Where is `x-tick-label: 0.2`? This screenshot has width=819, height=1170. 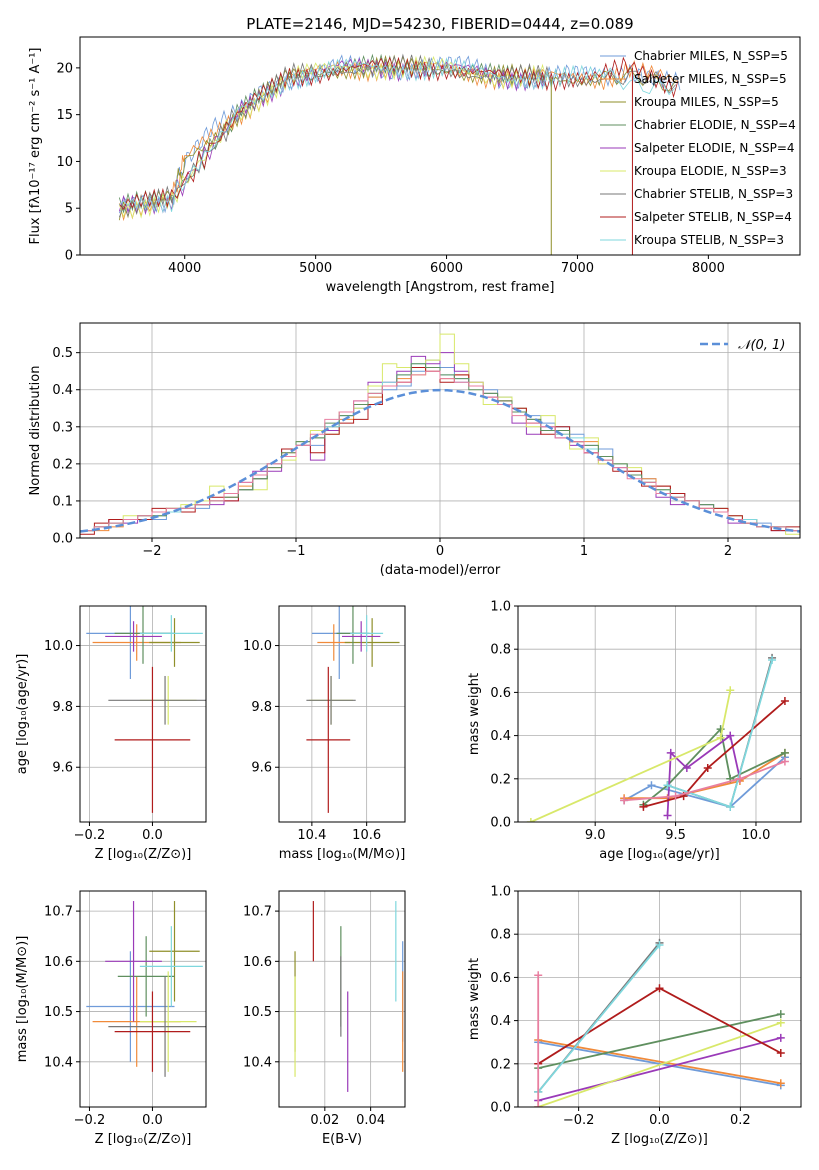
x-tick-label: 0.2 is located at coordinates (740, 1120).